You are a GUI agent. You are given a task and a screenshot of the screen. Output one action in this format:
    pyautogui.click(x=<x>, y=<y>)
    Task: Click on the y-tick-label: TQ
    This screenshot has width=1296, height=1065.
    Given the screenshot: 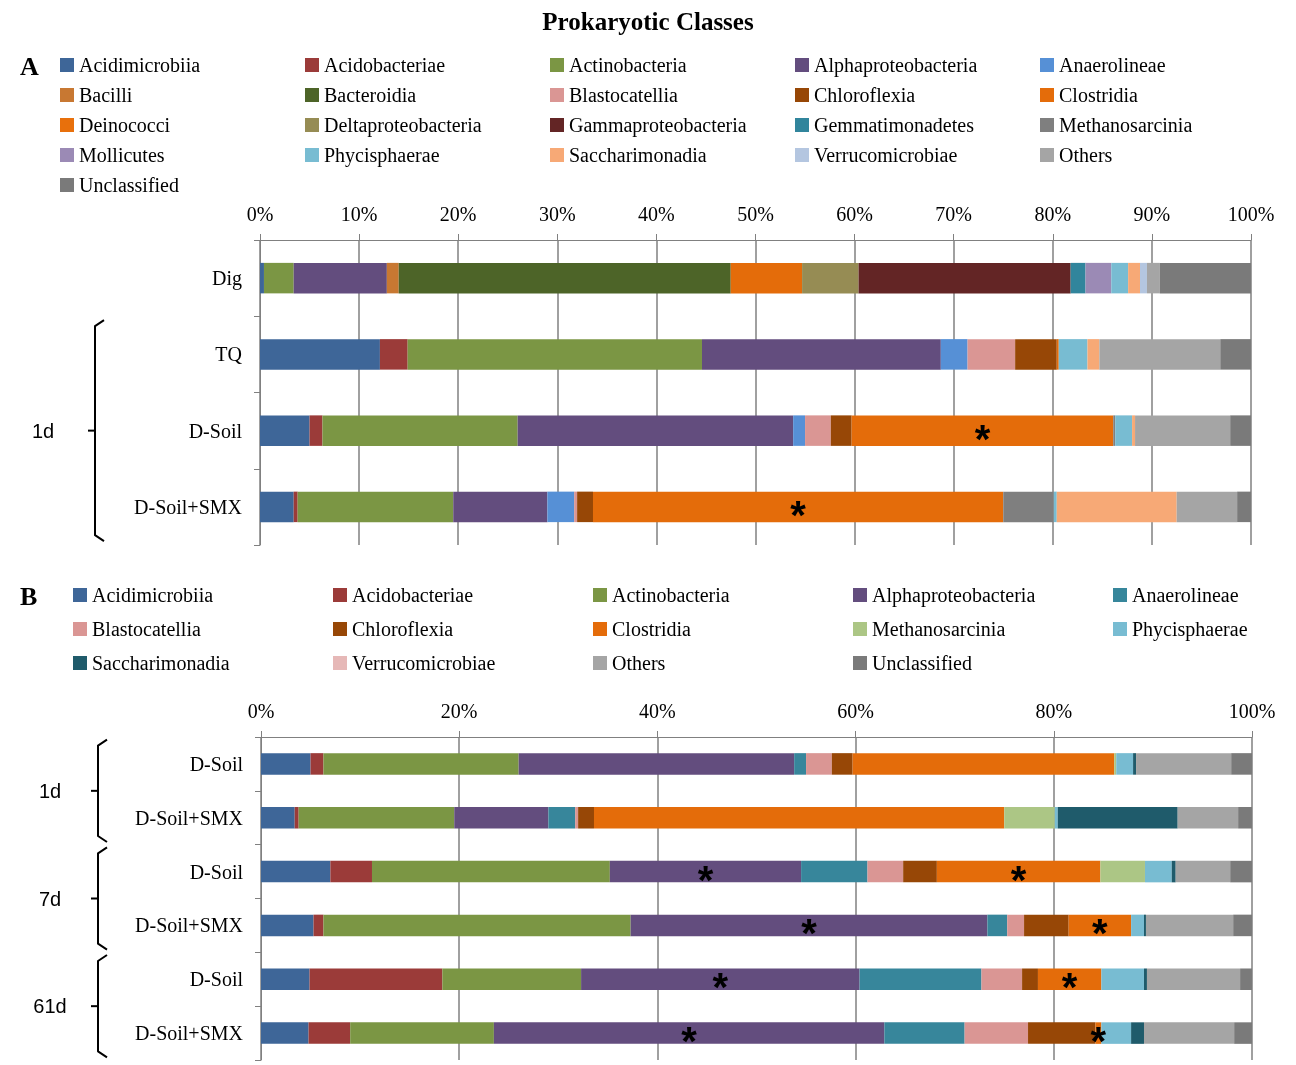 What is the action you would take?
    pyautogui.click(x=229, y=354)
    